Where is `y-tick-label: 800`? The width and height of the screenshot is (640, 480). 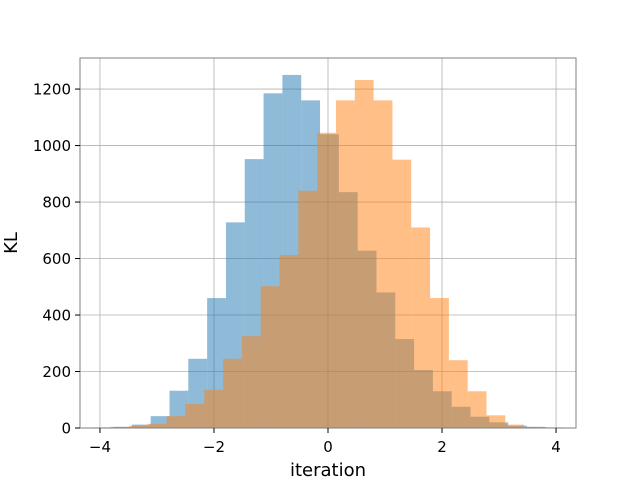 y-tick-label: 800 is located at coordinates (56, 203).